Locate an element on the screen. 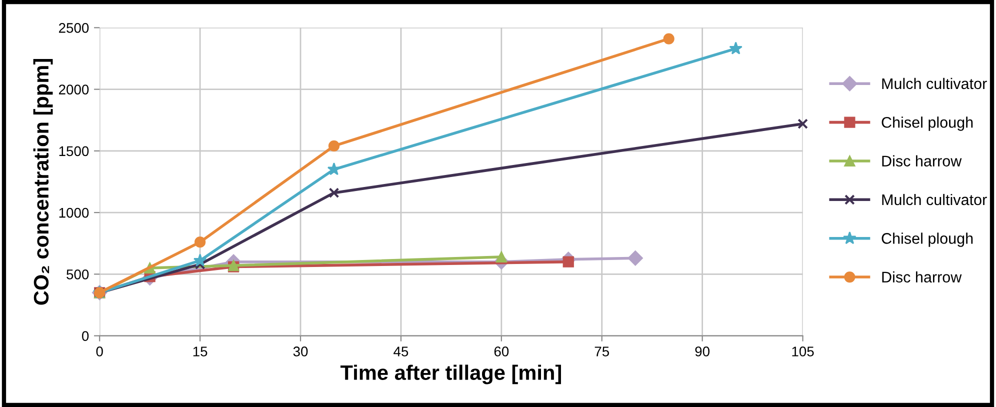 The width and height of the screenshot is (996, 407). x-tick-label: 30 is located at coordinates (300, 351).